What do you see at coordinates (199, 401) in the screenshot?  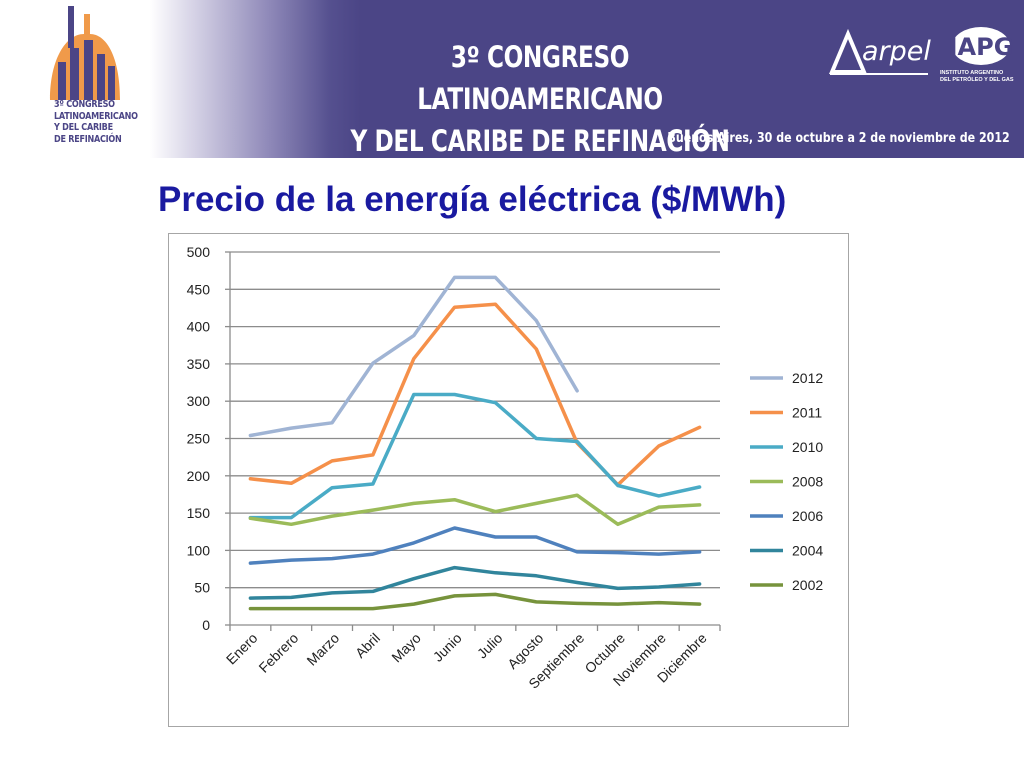 I see `y-tick-label-300: 300` at bounding box center [199, 401].